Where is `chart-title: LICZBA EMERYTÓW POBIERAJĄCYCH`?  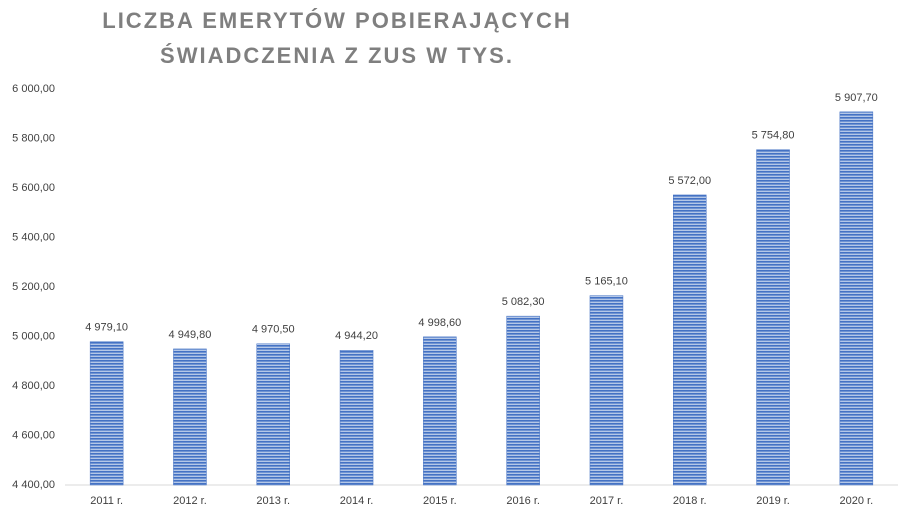
chart-title: LICZBA EMERYTÓW POBIERAJĄCYCH is located at coordinates (337, 20).